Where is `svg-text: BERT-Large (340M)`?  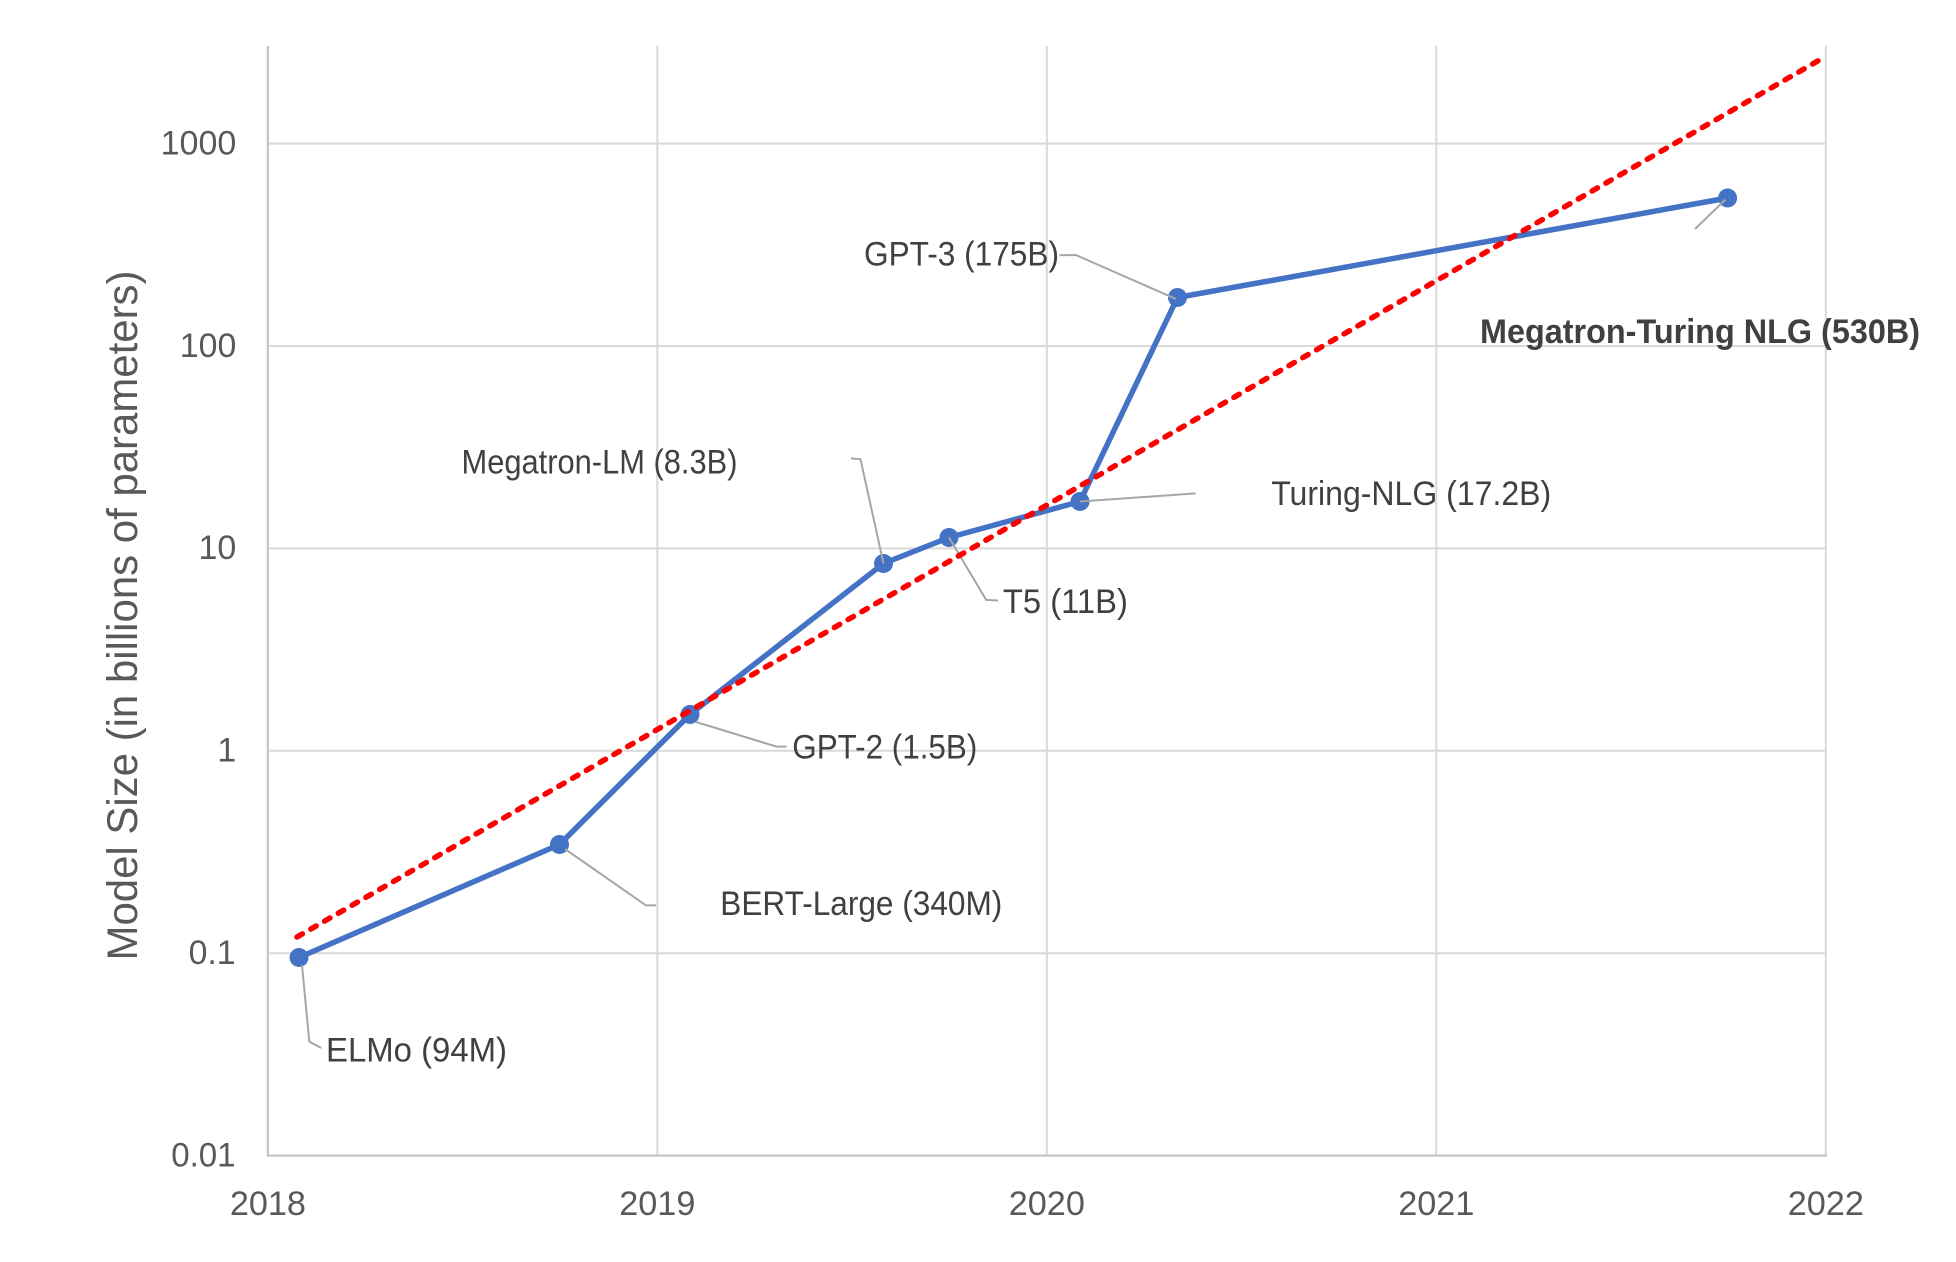 svg-text: BERT-Large (340M) is located at coordinates (861, 904).